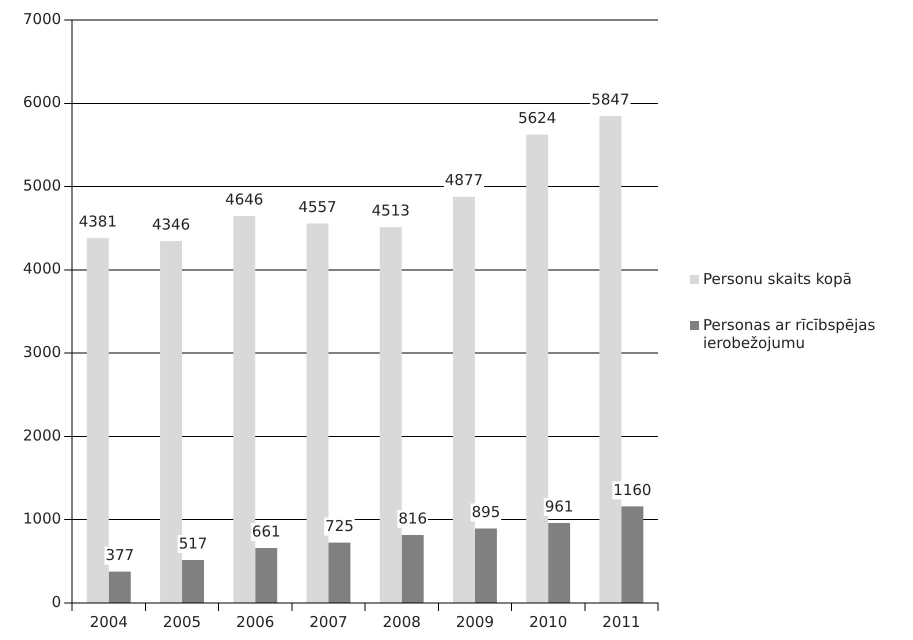 This screenshot has height=640, width=913. Describe the element at coordinates (537, 117) in the screenshot. I see `data-label: 5624` at that location.